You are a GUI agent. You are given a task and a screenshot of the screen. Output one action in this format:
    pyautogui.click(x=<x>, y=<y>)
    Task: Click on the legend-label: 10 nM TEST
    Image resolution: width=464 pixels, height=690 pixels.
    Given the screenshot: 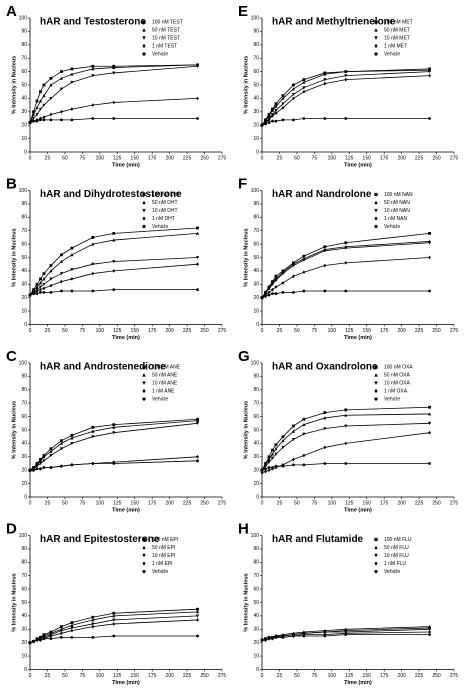 What is the action you would take?
    pyautogui.click(x=166, y=38)
    